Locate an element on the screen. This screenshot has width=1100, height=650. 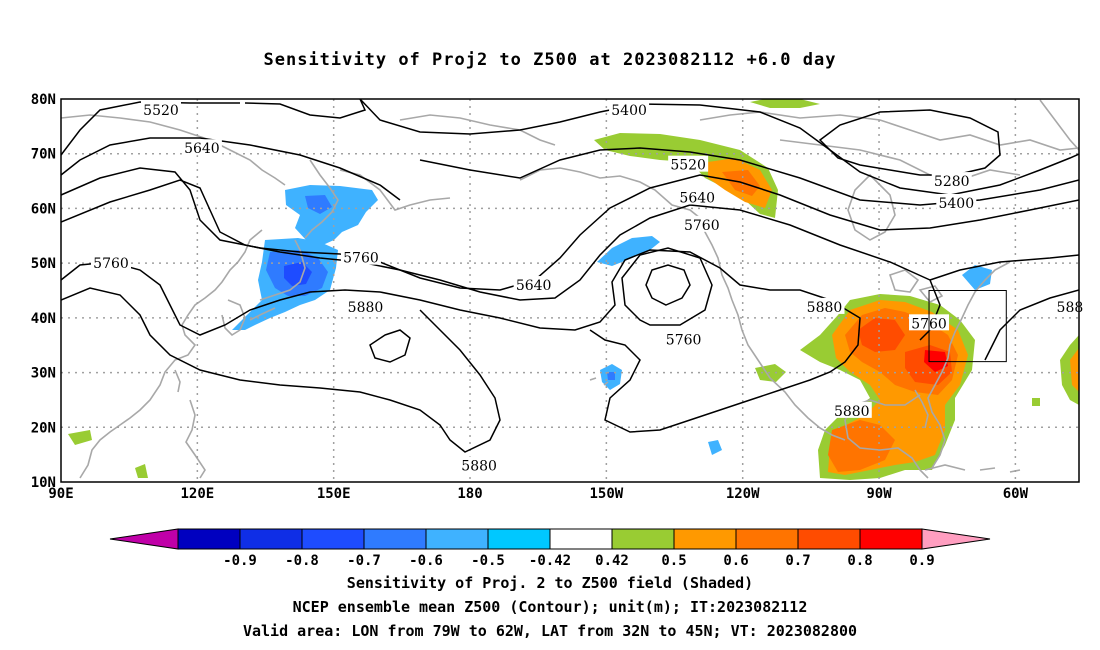
lon-tick-label: 120W is located at coordinates (743, 494).